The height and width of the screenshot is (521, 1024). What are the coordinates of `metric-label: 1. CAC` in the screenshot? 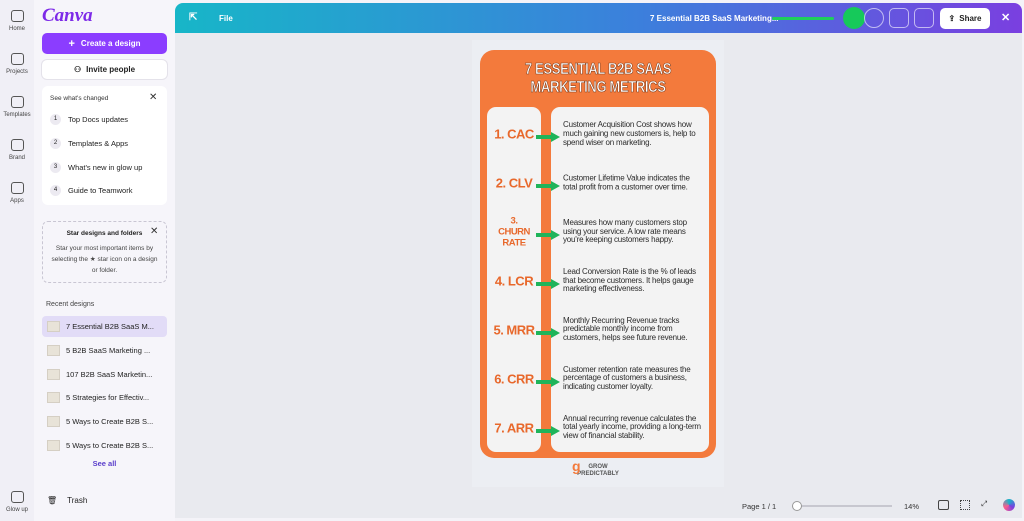 It's located at (514, 134).